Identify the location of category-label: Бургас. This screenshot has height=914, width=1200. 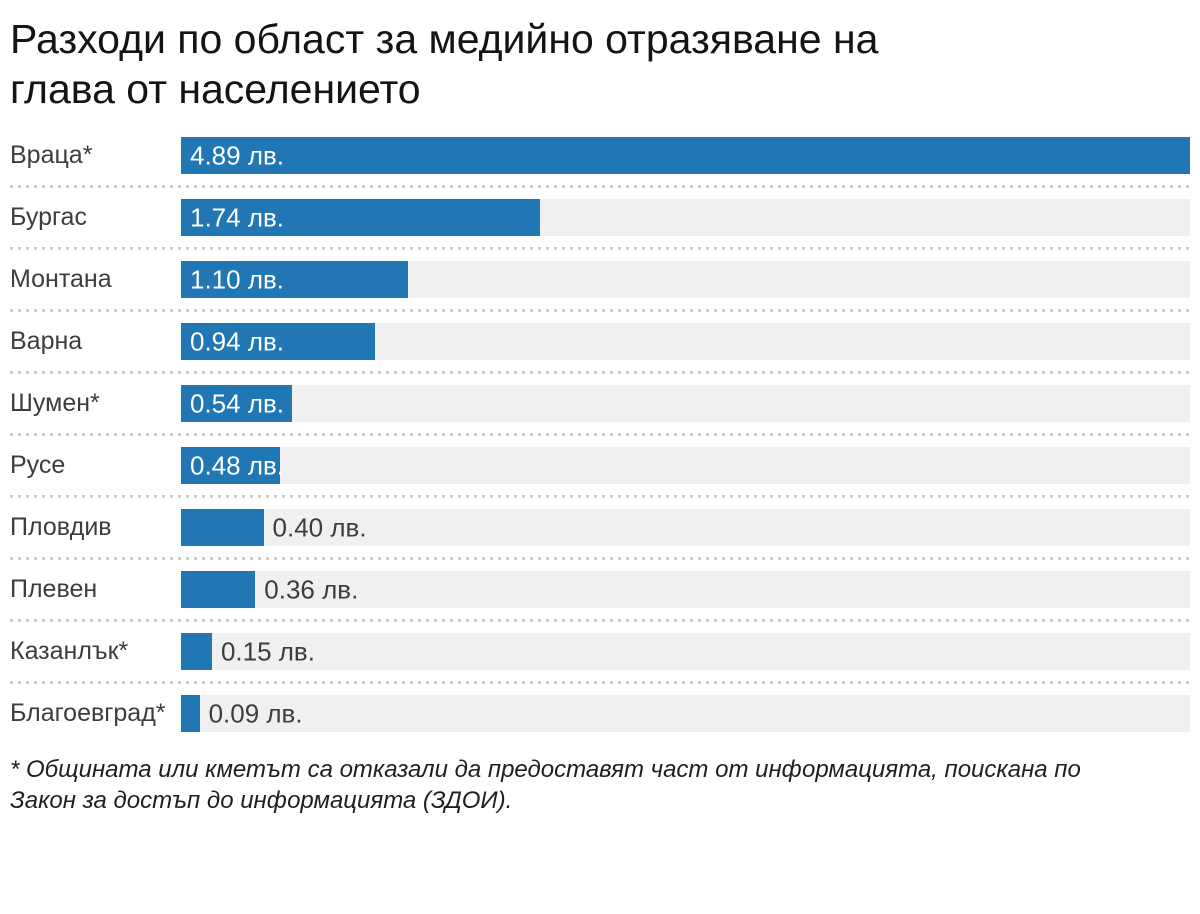
(48, 217).